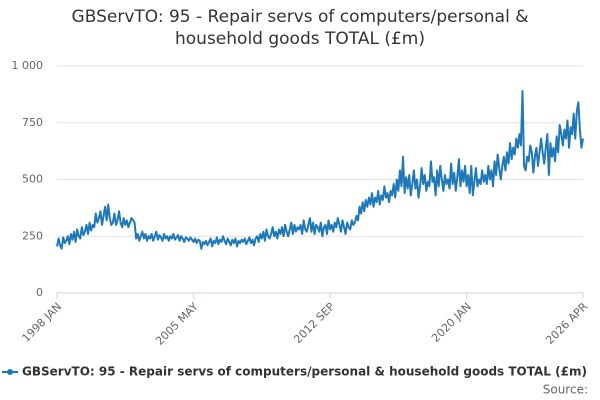  I want to click on legend-marker, so click(10, 372).